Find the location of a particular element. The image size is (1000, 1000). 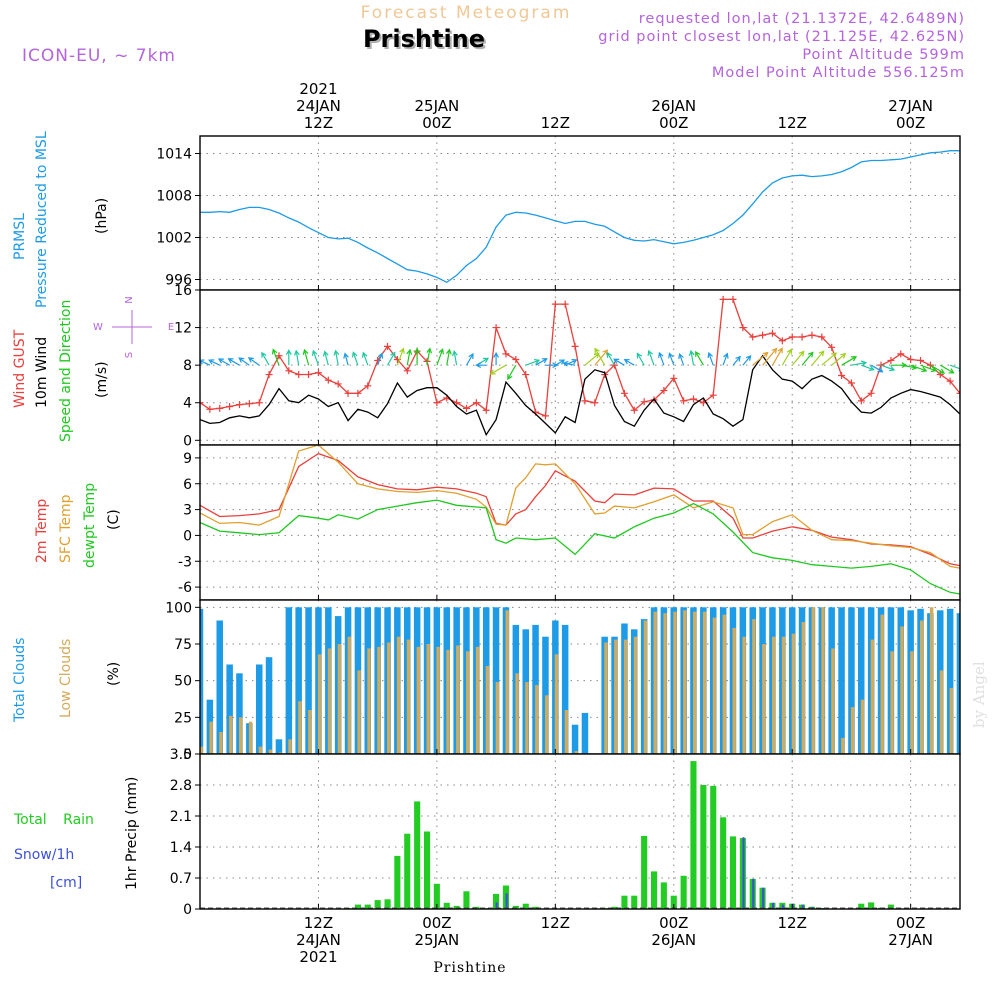

clouds-plot: 0 25 50 75 100 is located at coordinates (563, 681).